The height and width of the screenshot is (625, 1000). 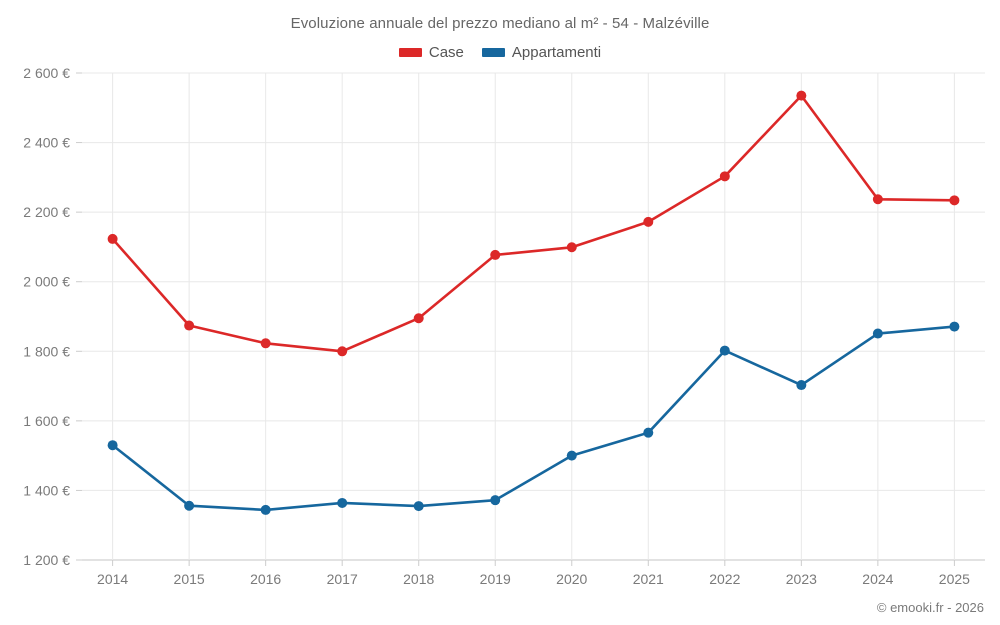 What do you see at coordinates (46, 351) in the screenshot?
I see `y-tick-label: 1 800 €` at bounding box center [46, 351].